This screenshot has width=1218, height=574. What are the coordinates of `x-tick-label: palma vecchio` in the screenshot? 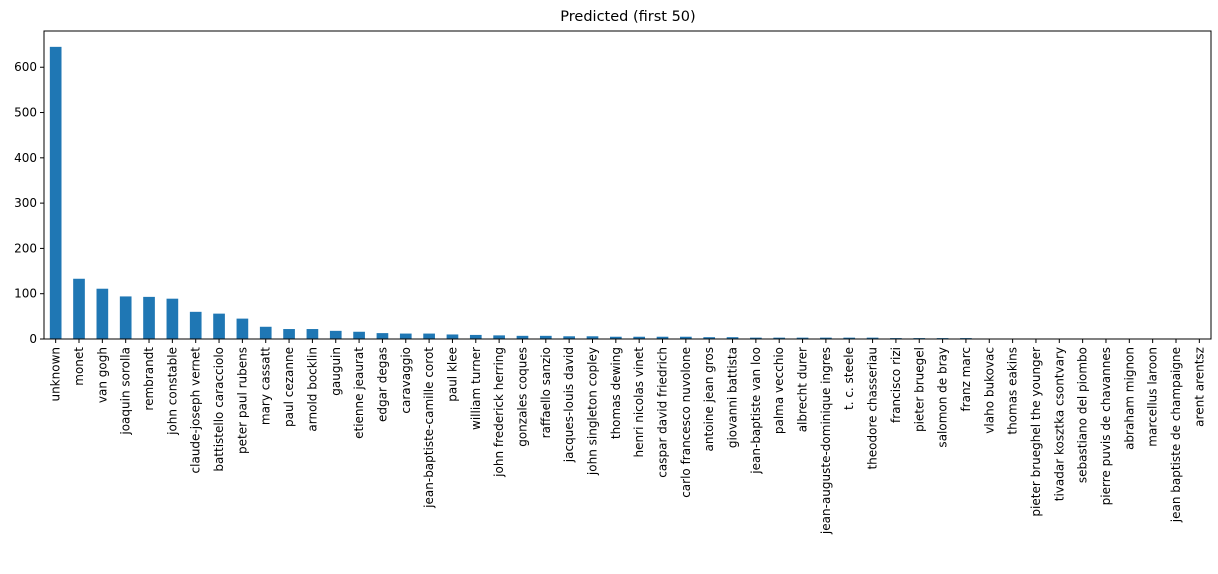 It's located at (779, 390).